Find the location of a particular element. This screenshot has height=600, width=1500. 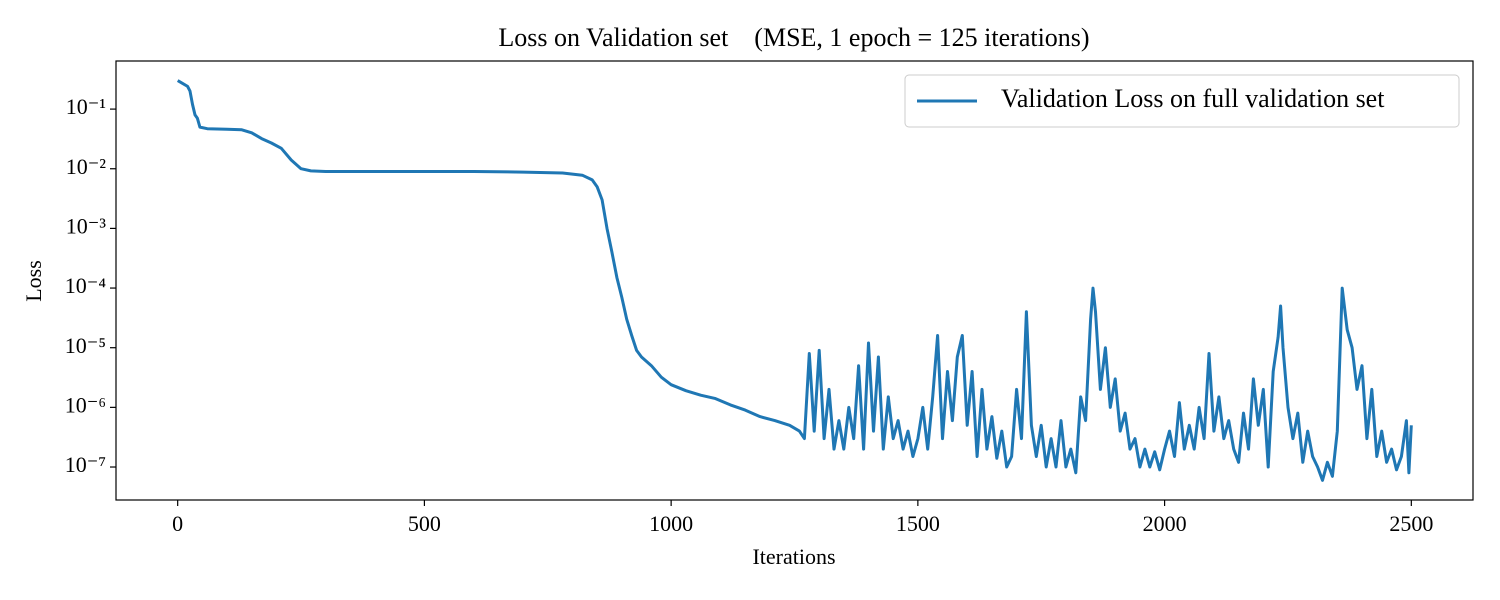

y-tick-label: 10⁻⁴ is located at coordinates (86, 285).